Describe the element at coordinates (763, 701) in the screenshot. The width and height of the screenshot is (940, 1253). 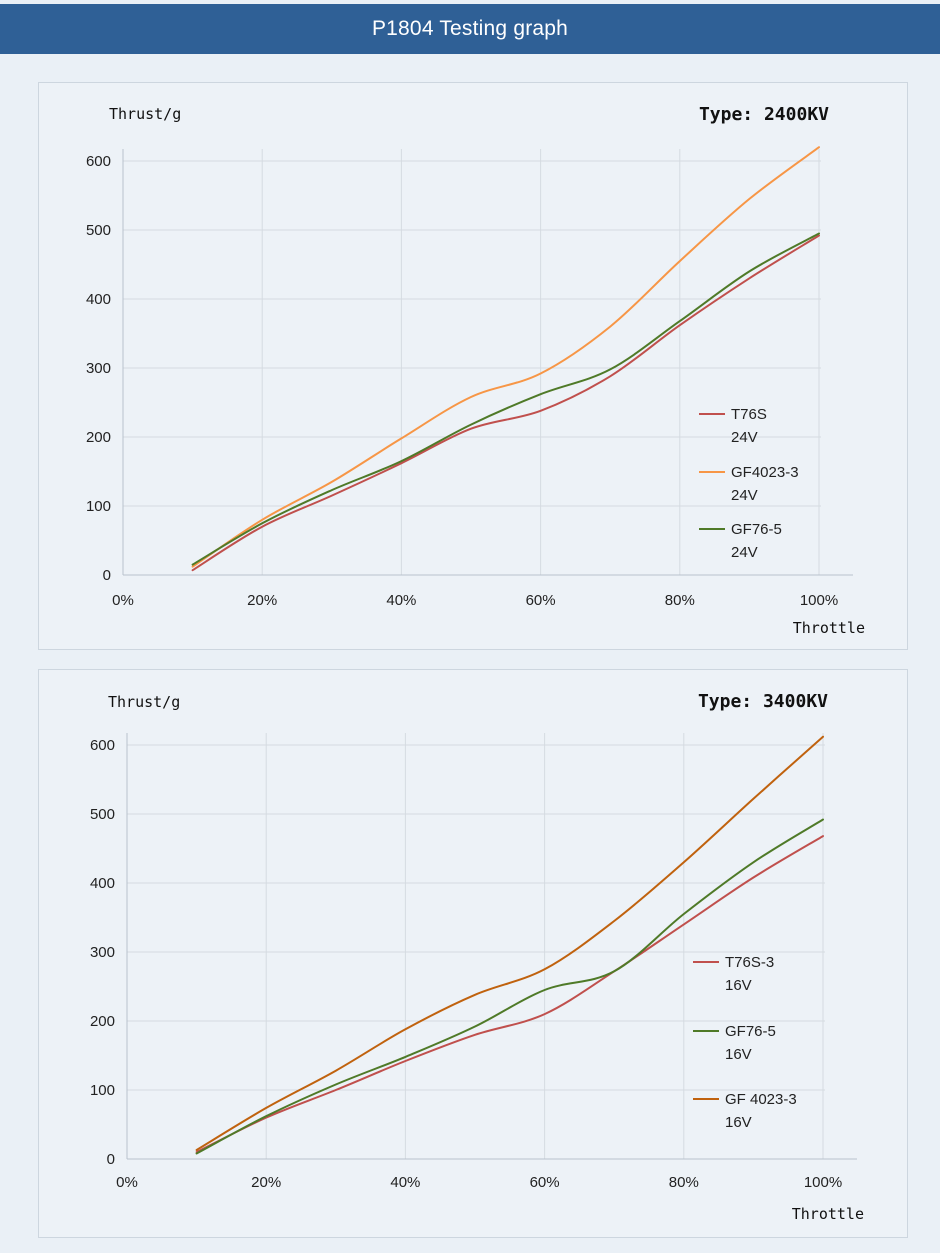
I see `chart-title: Type: 3400KV` at that location.